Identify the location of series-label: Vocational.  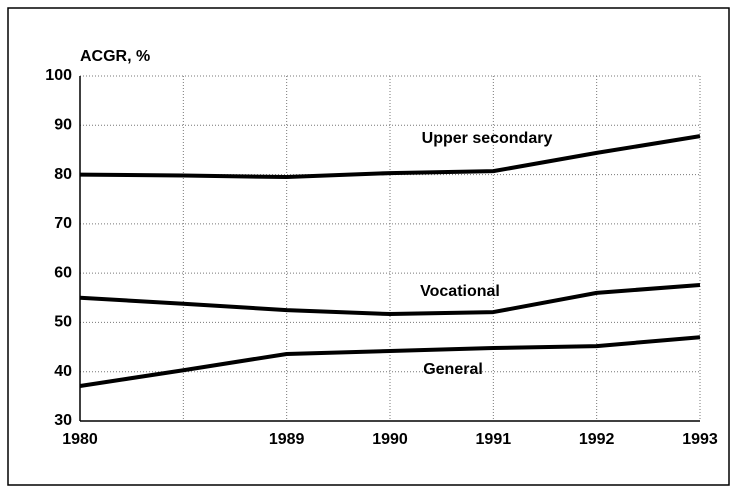
(460, 291).